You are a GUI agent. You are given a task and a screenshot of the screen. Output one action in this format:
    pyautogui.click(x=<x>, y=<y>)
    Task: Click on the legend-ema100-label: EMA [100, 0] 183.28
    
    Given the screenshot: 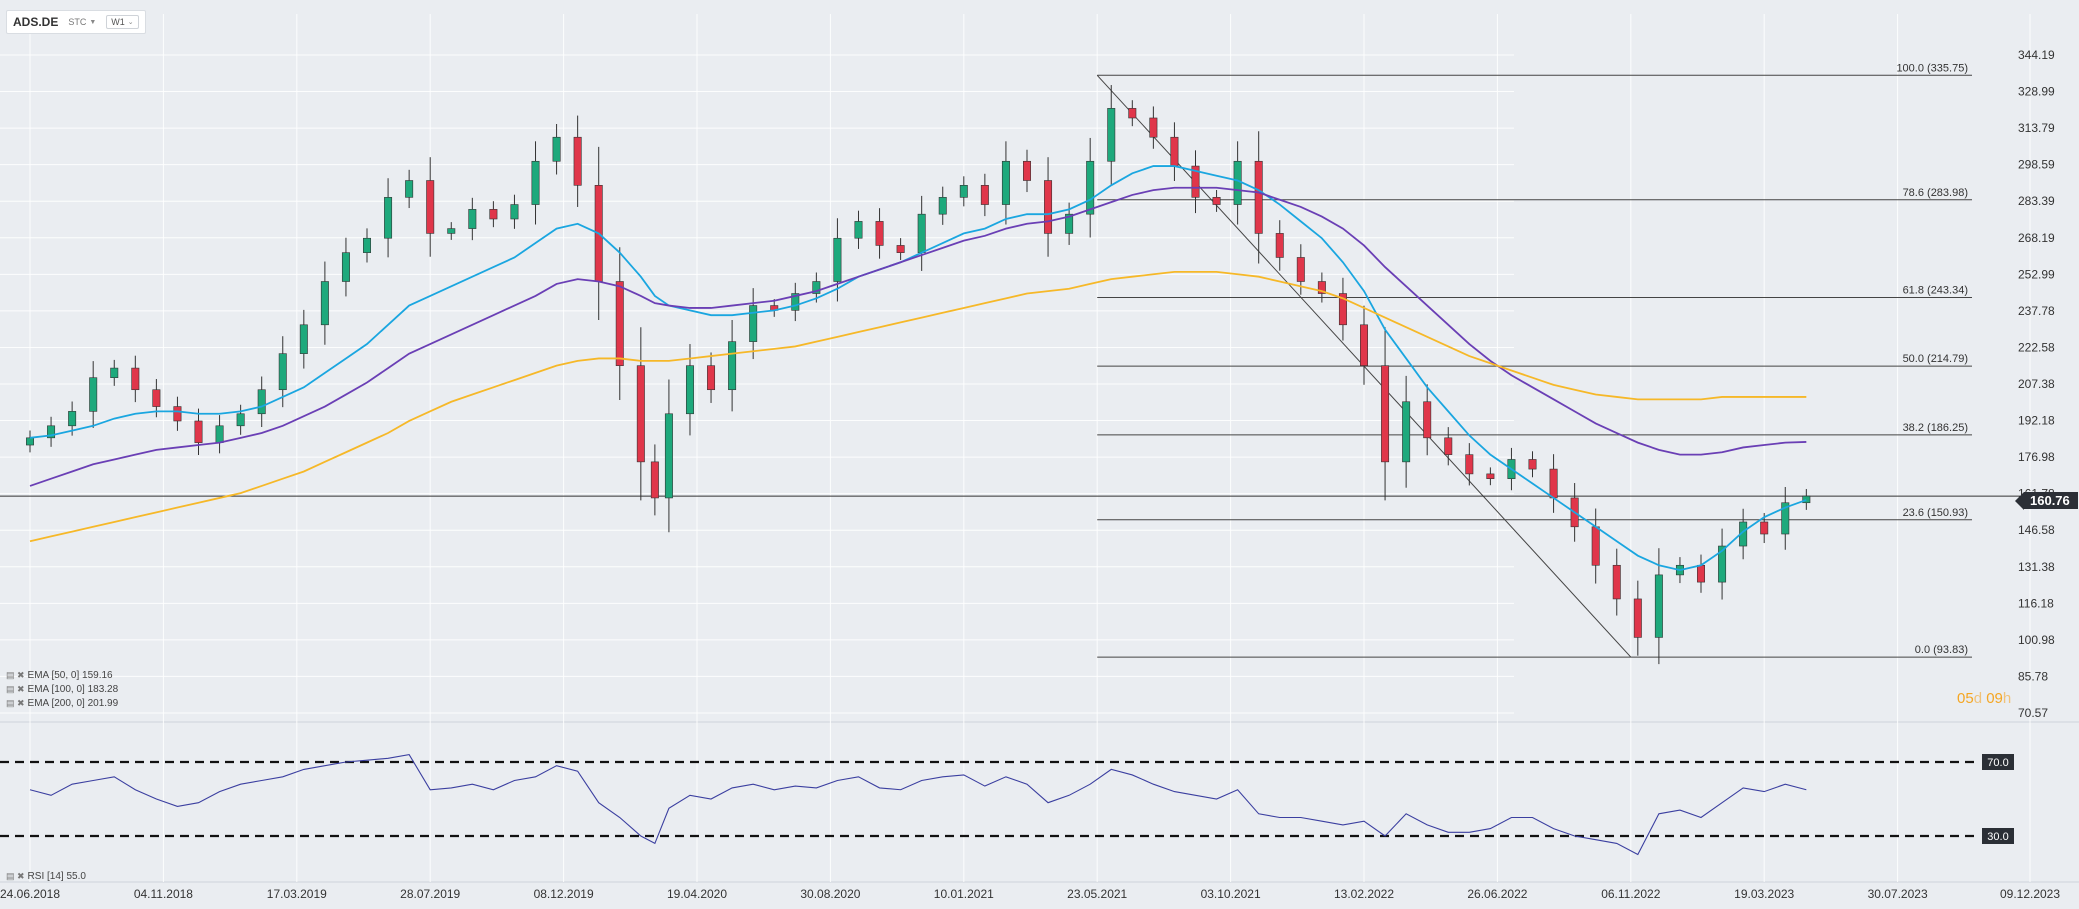 What is the action you would take?
    pyautogui.click(x=73, y=689)
    